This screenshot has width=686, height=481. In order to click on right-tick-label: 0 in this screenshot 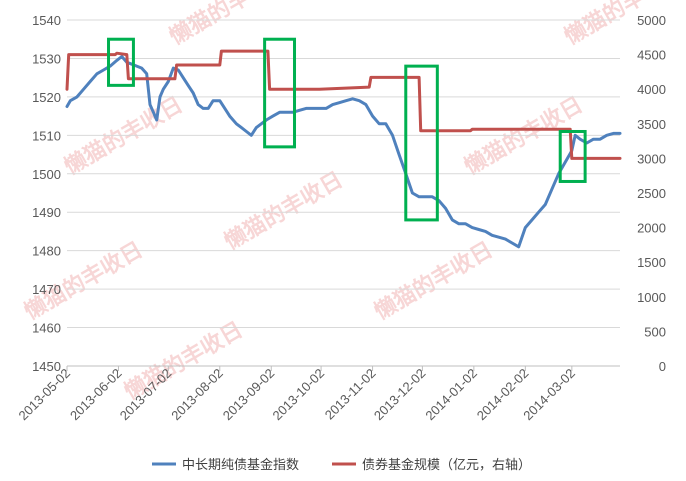, I will do `click(662, 366)`.